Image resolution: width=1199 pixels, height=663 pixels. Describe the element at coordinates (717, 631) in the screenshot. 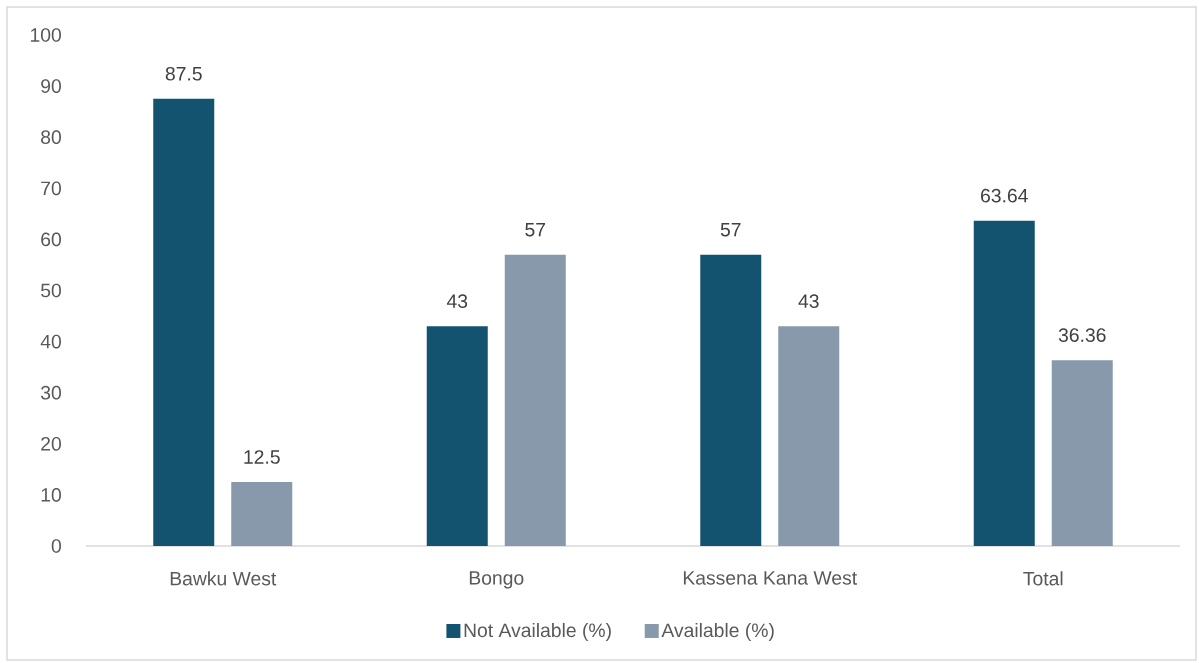

I see `legend-label: Available (%)` at that location.